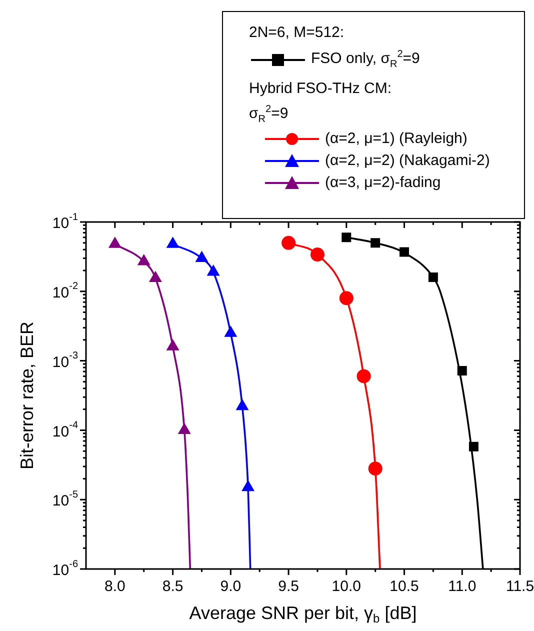  What do you see at coordinates (115, 587) in the screenshot?
I see `x-tick-label: 8.0` at bounding box center [115, 587].